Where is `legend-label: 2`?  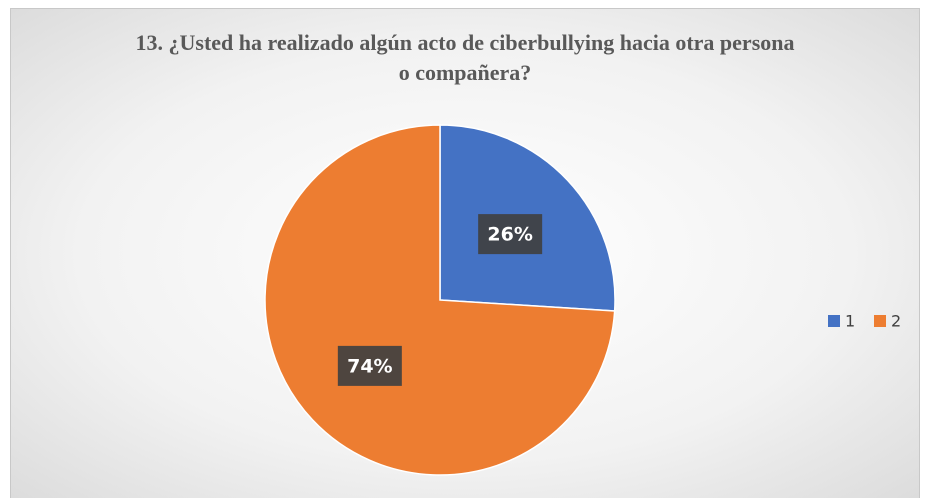 legend-label: 2 is located at coordinates (896, 321).